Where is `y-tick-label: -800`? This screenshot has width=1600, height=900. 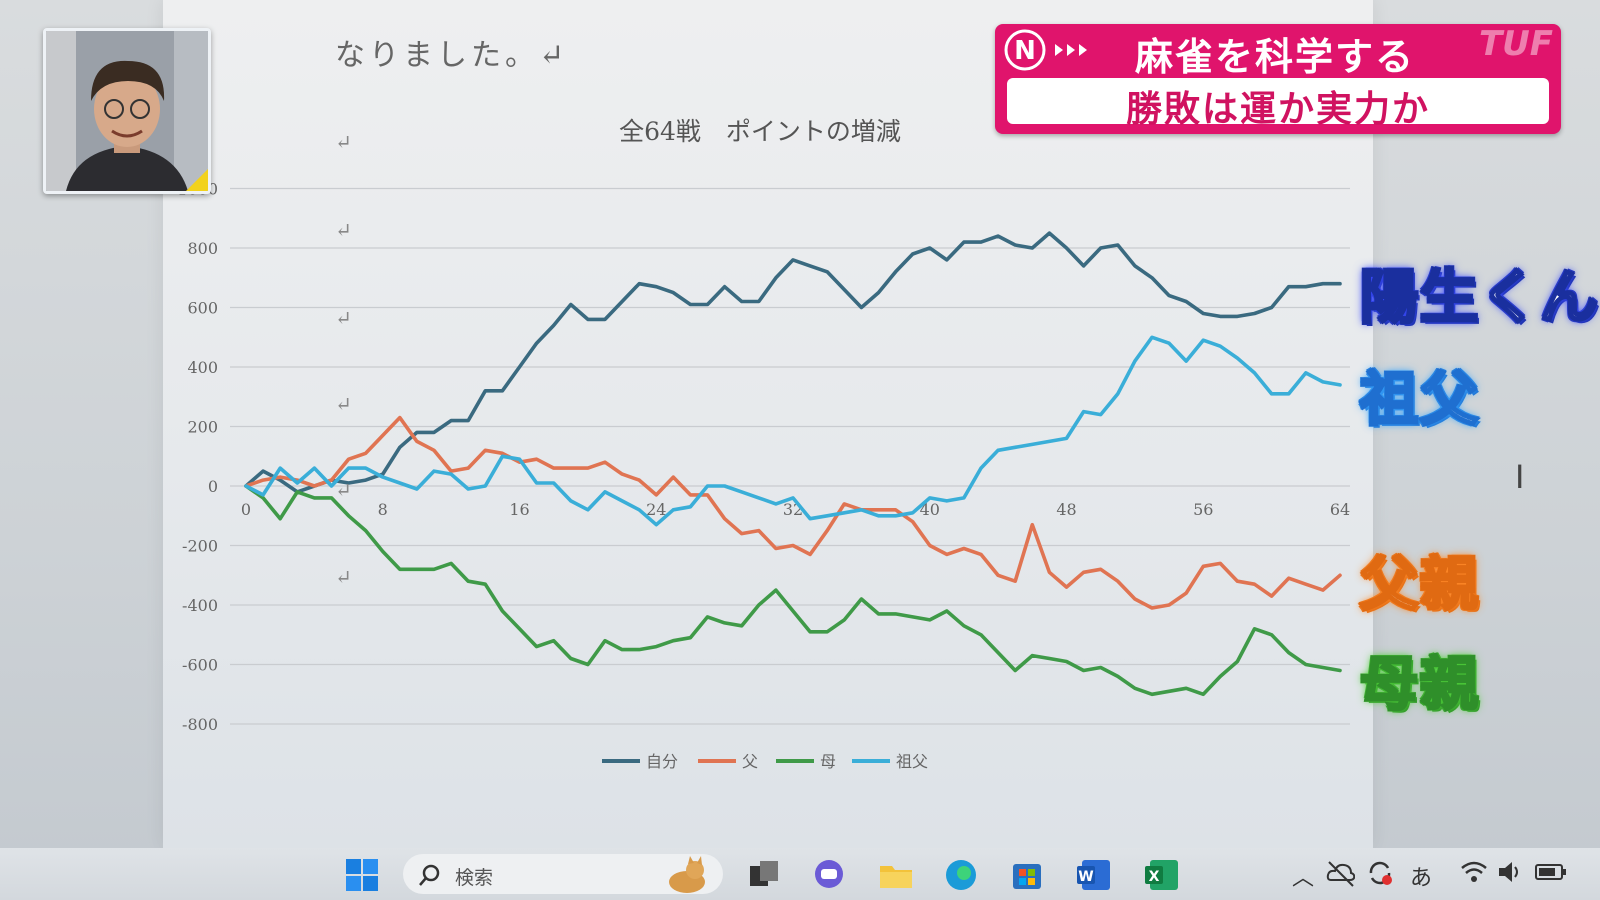 y-tick-label: -800 is located at coordinates (200, 724).